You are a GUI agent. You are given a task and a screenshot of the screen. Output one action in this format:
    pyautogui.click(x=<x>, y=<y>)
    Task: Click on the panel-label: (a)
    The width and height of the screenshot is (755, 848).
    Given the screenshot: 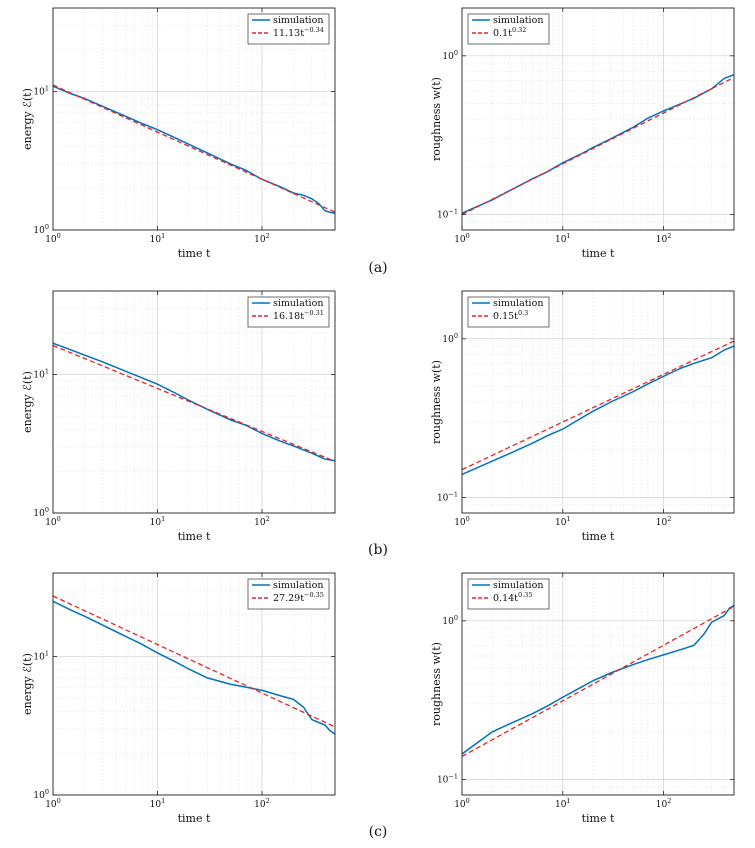 What is the action you would take?
    pyautogui.click(x=377, y=268)
    